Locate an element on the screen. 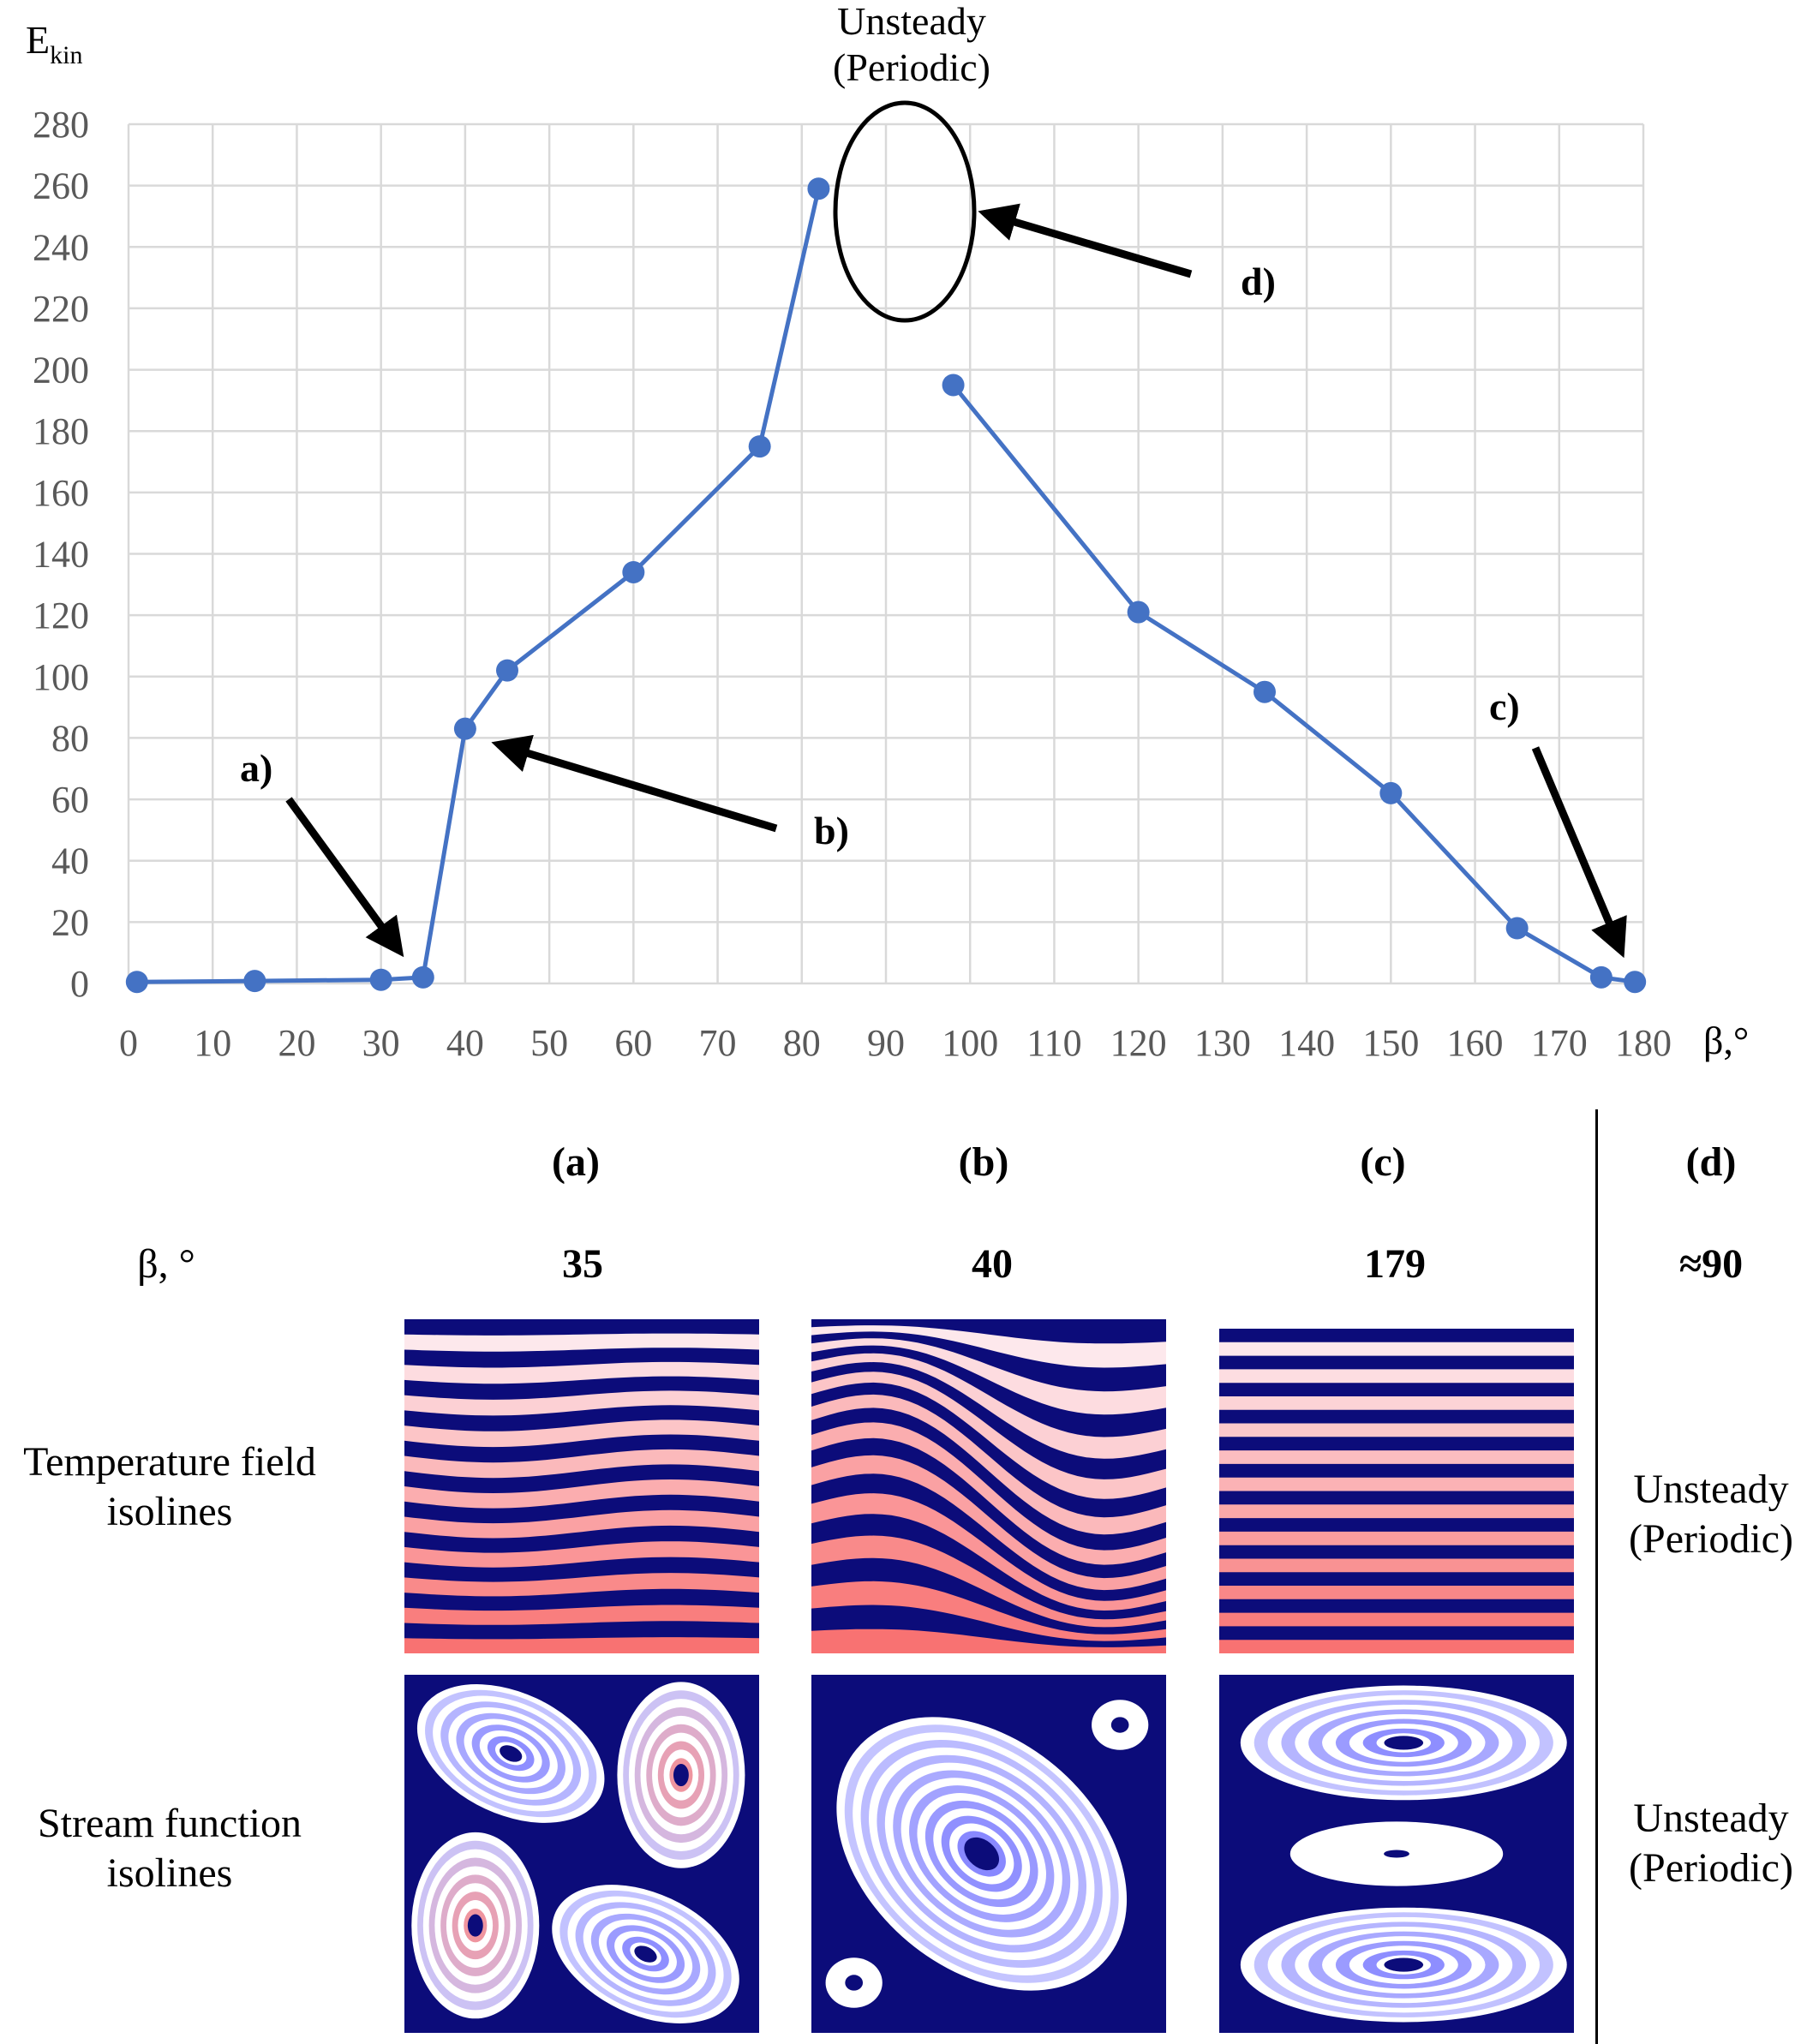  x-tick-label: 130 is located at coordinates (1222, 1043).